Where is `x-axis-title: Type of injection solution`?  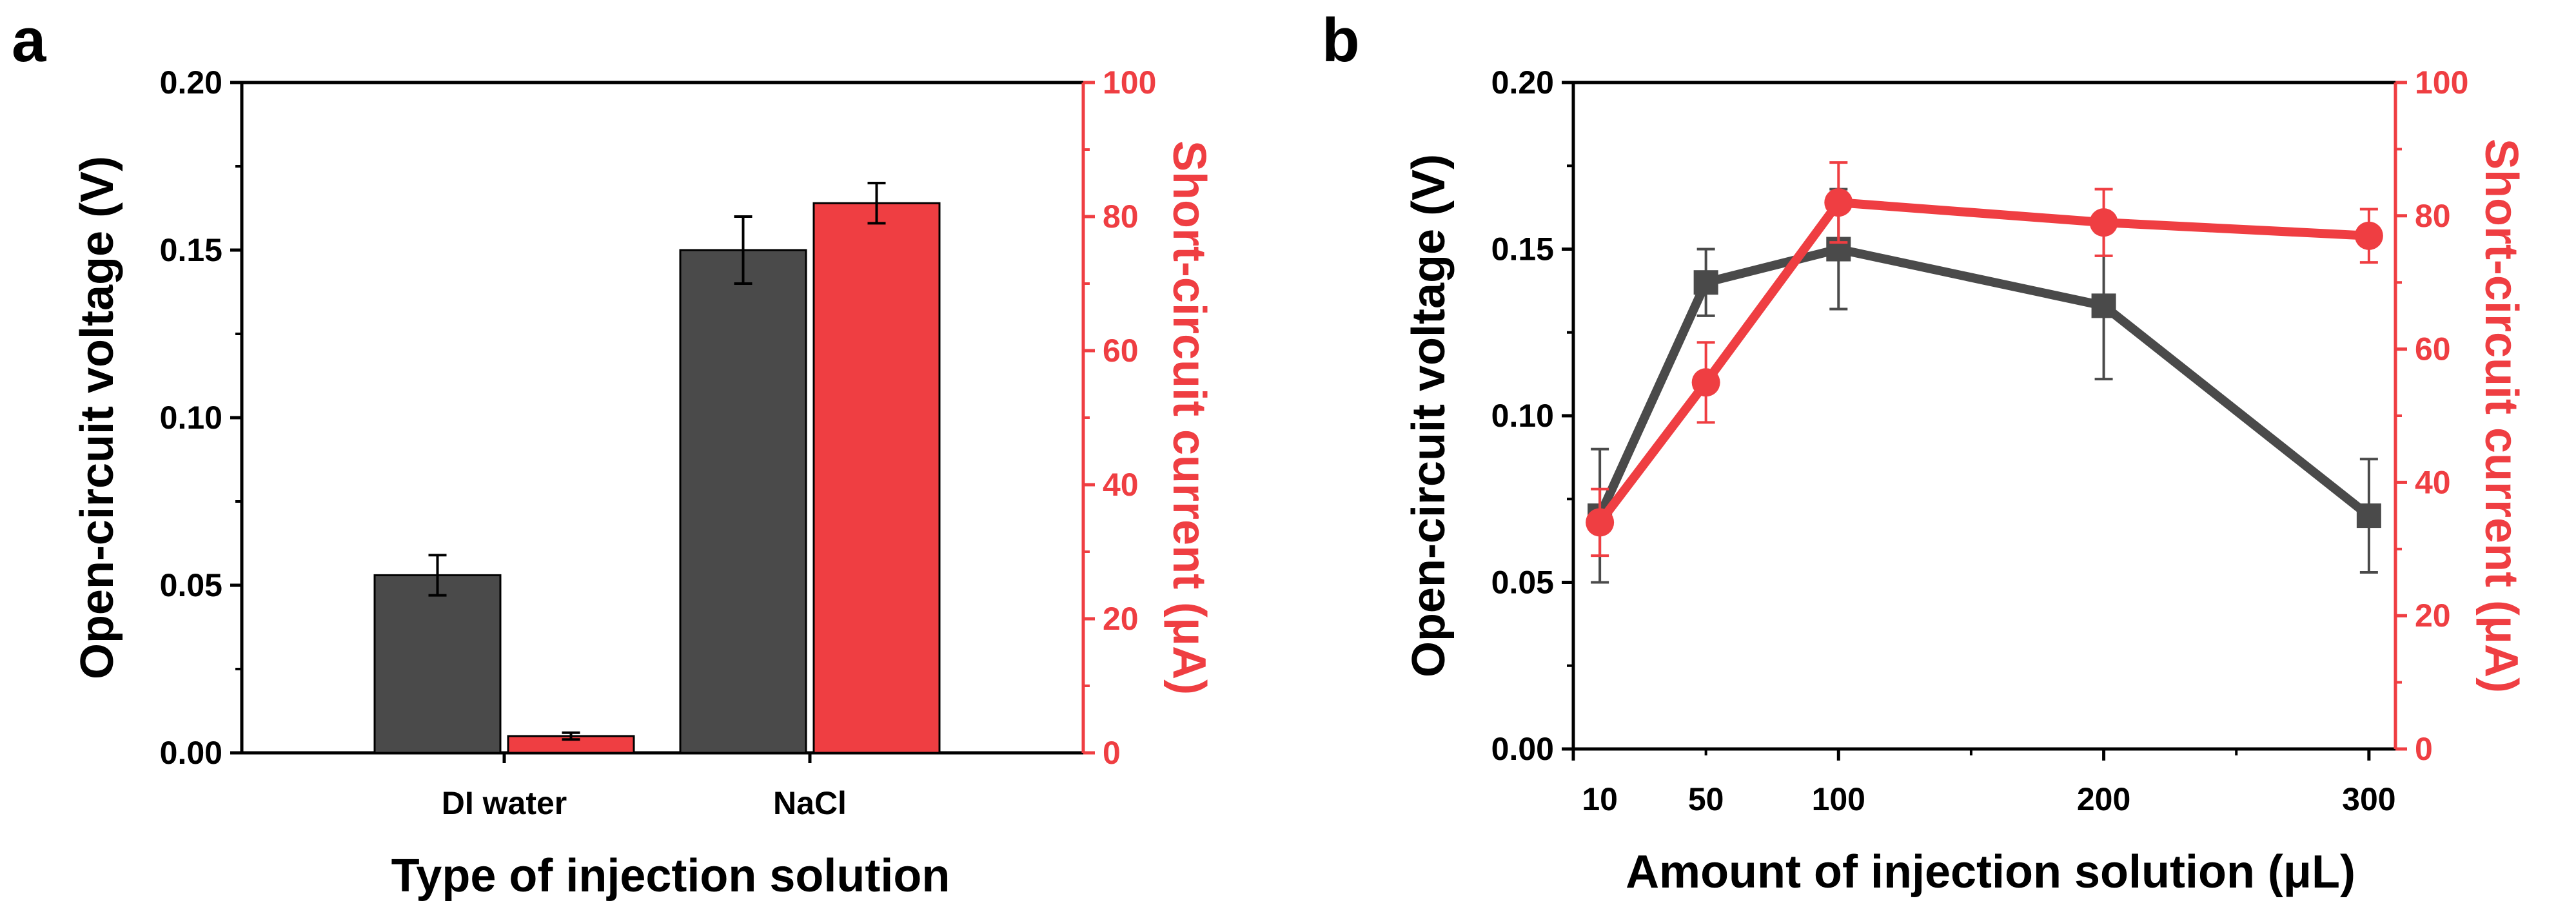
x-axis-title: Type of injection solution is located at coordinates (670, 876).